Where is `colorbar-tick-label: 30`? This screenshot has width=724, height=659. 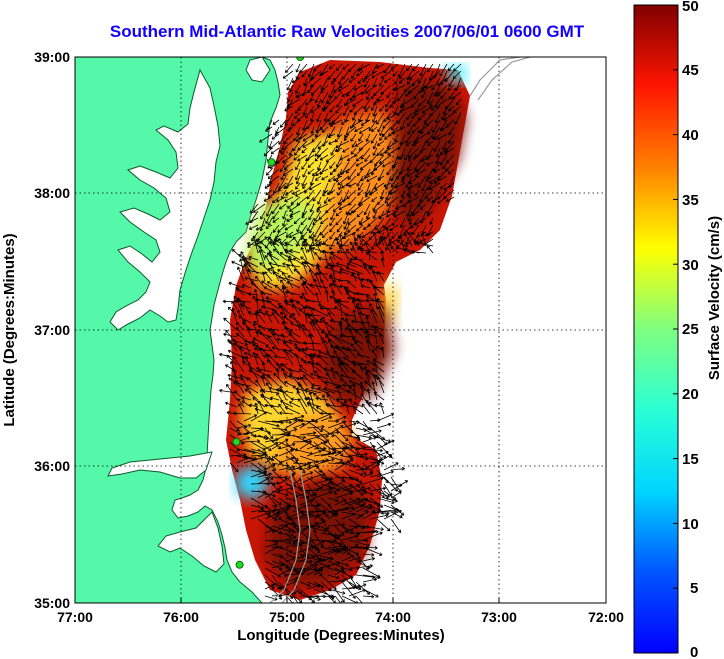 colorbar-tick-label: 30 is located at coordinates (690, 265).